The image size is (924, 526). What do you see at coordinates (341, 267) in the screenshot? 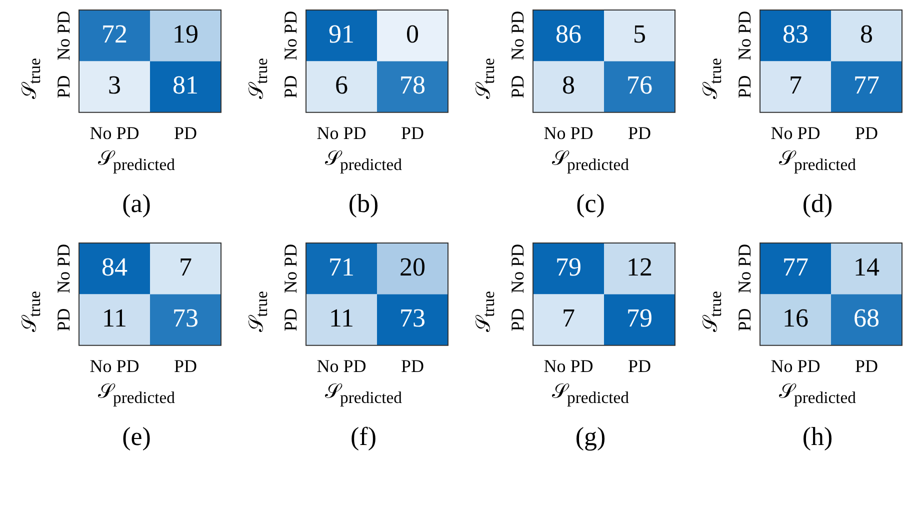
I see `data-label: 71` at bounding box center [341, 267].